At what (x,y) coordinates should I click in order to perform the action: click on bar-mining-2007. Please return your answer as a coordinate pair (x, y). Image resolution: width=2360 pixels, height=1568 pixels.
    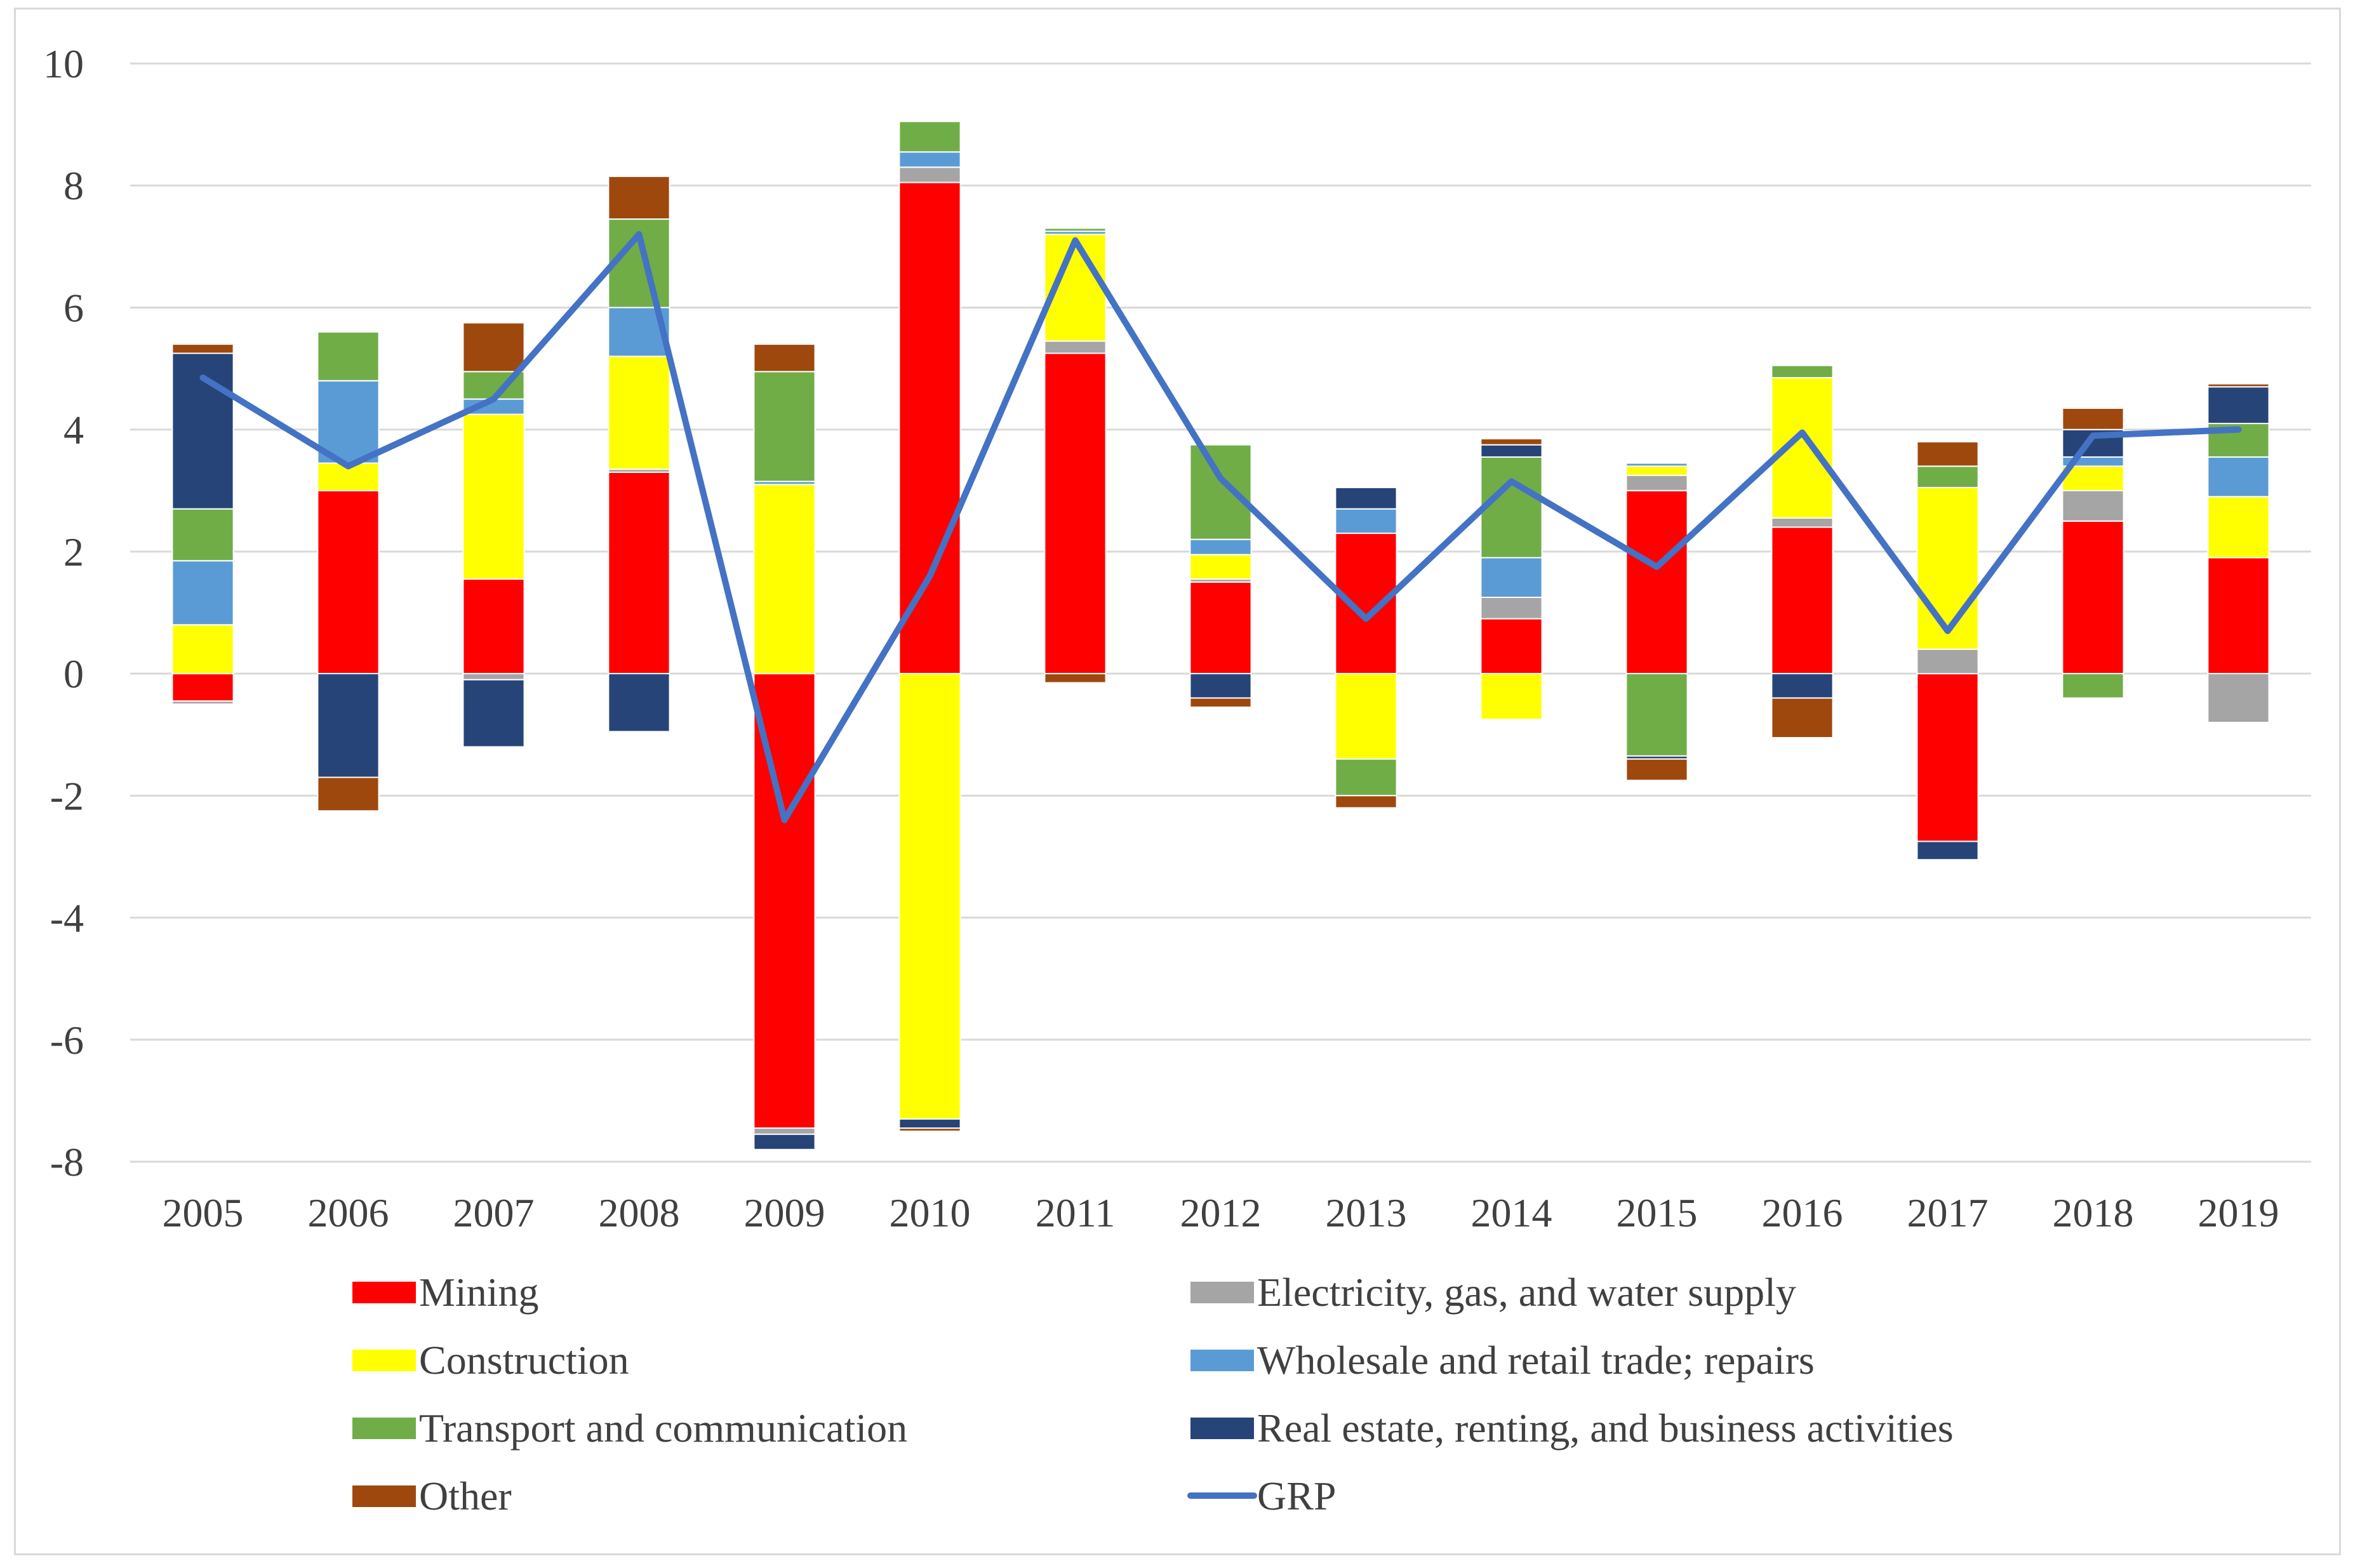
    Looking at the image, I should click on (493, 626).